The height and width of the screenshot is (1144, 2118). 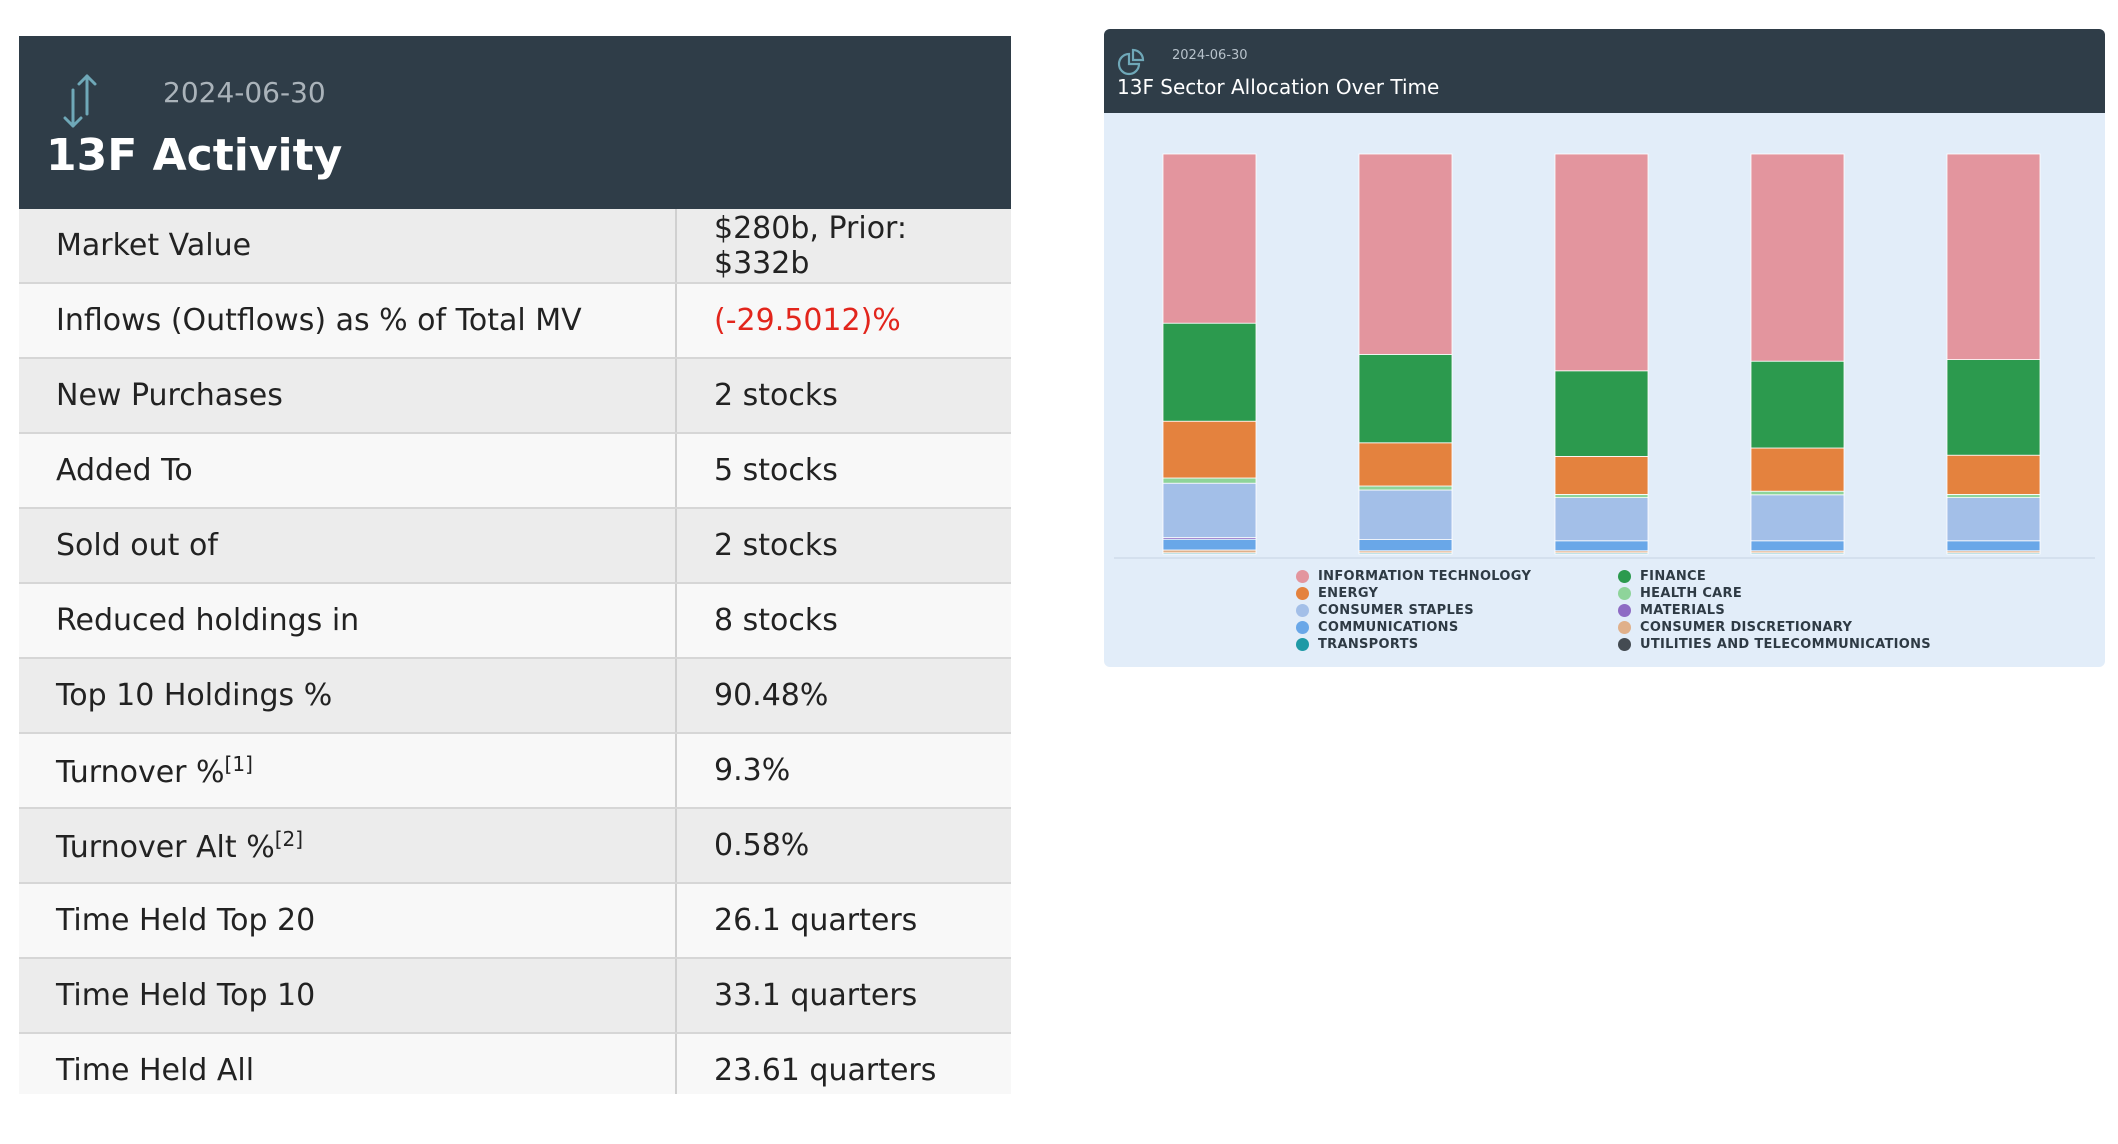 I want to click on row-value: 8 stocks, so click(x=843, y=621).